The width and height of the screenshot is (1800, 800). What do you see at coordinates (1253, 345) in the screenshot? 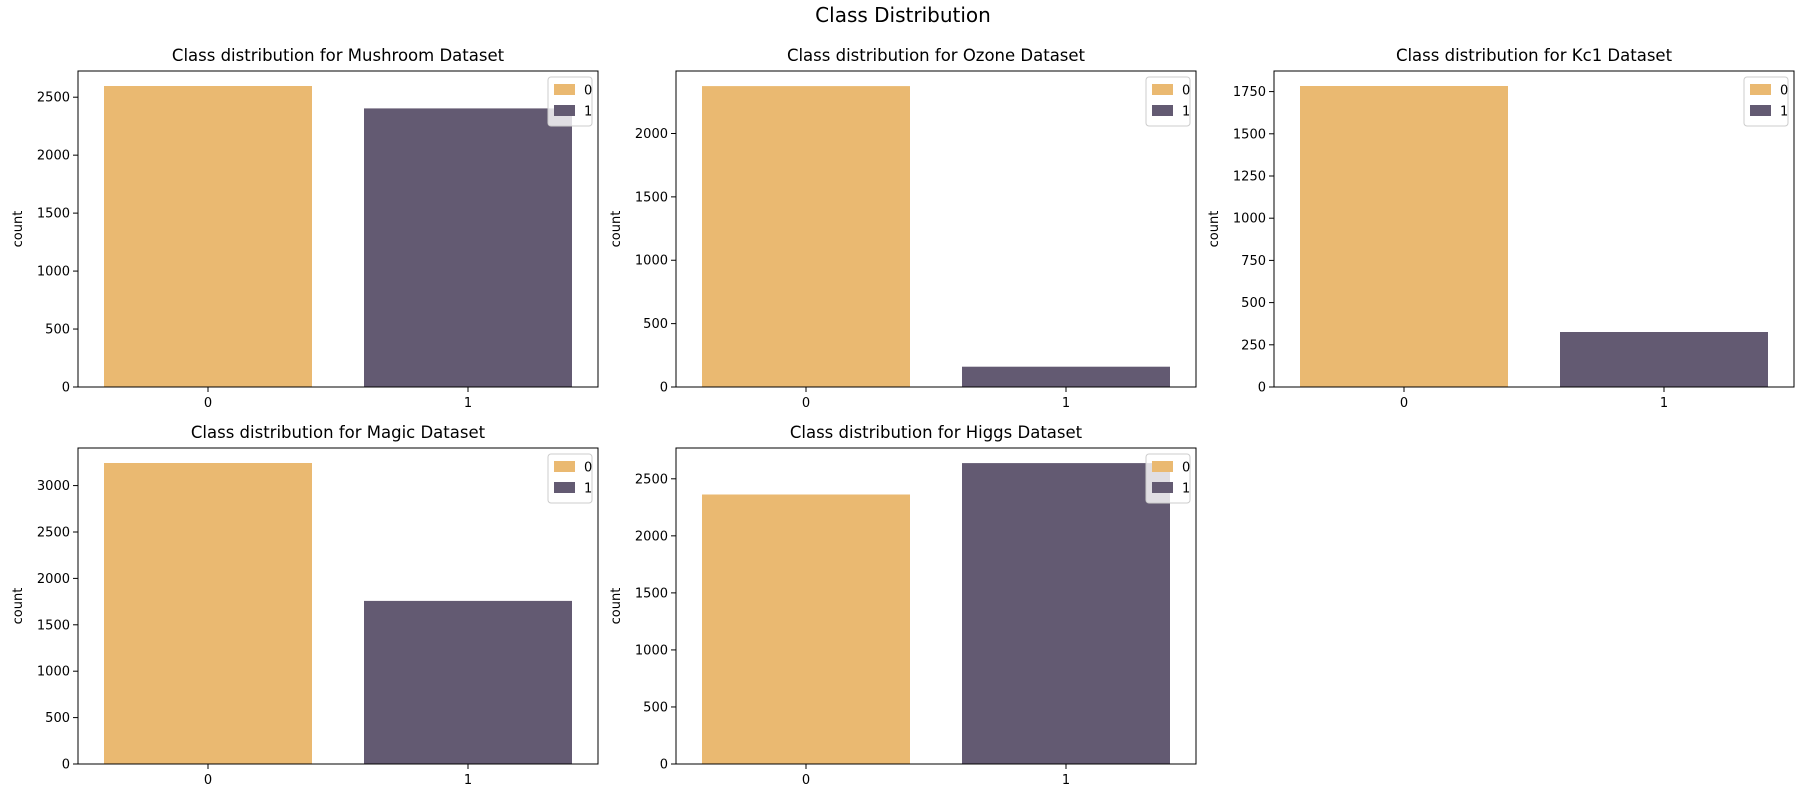
I see `y-tick-label: 250` at bounding box center [1253, 345].